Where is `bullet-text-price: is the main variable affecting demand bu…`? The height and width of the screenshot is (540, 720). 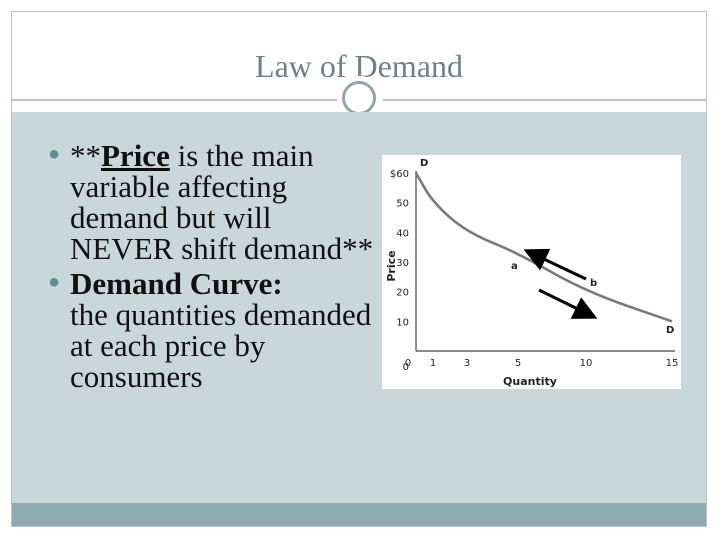
bullet-text-price: is the main variable affecting demand bu… is located at coordinates (222, 202).